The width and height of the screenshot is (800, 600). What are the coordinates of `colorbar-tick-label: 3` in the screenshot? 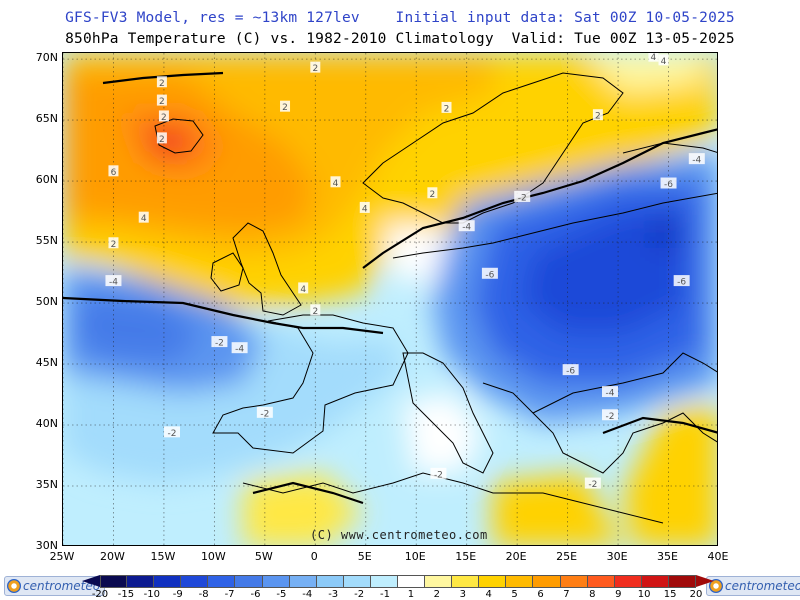 It's located at (462, 594).